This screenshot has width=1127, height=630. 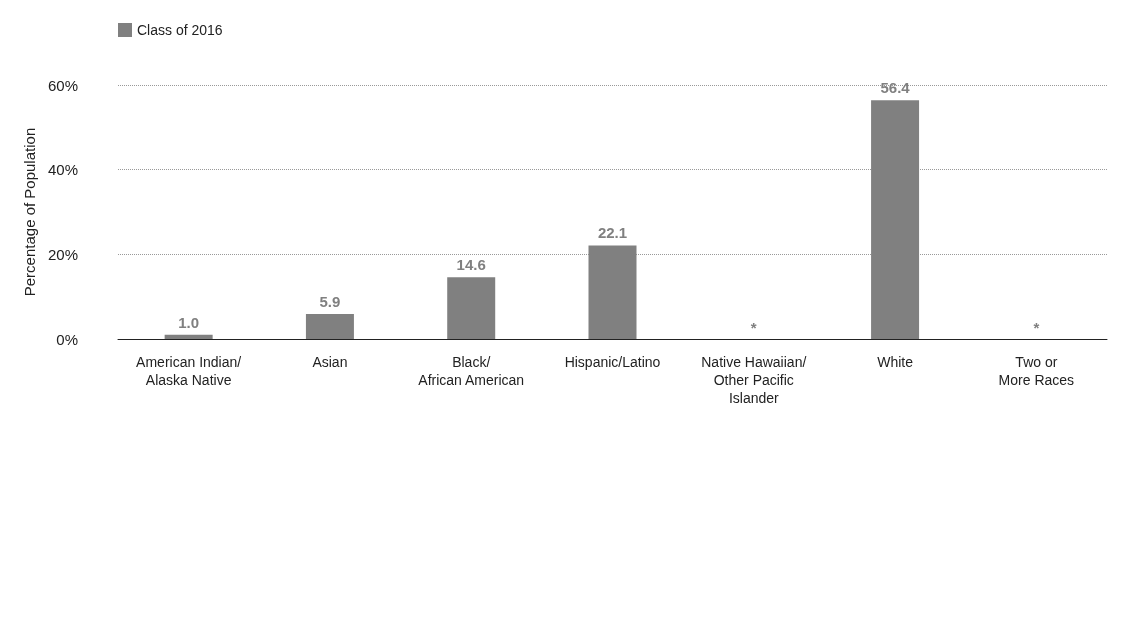 What do you see at coordinates (330, 362) in the screenshot?
I see `x-tick-label: Asian` at bounding box center [330, 362].